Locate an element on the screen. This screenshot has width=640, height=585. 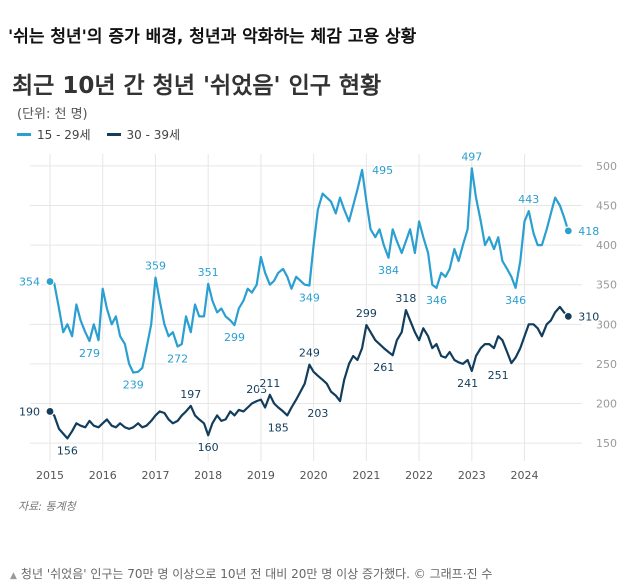
y-tick-label: 150 is located at coordinates (606, 443).